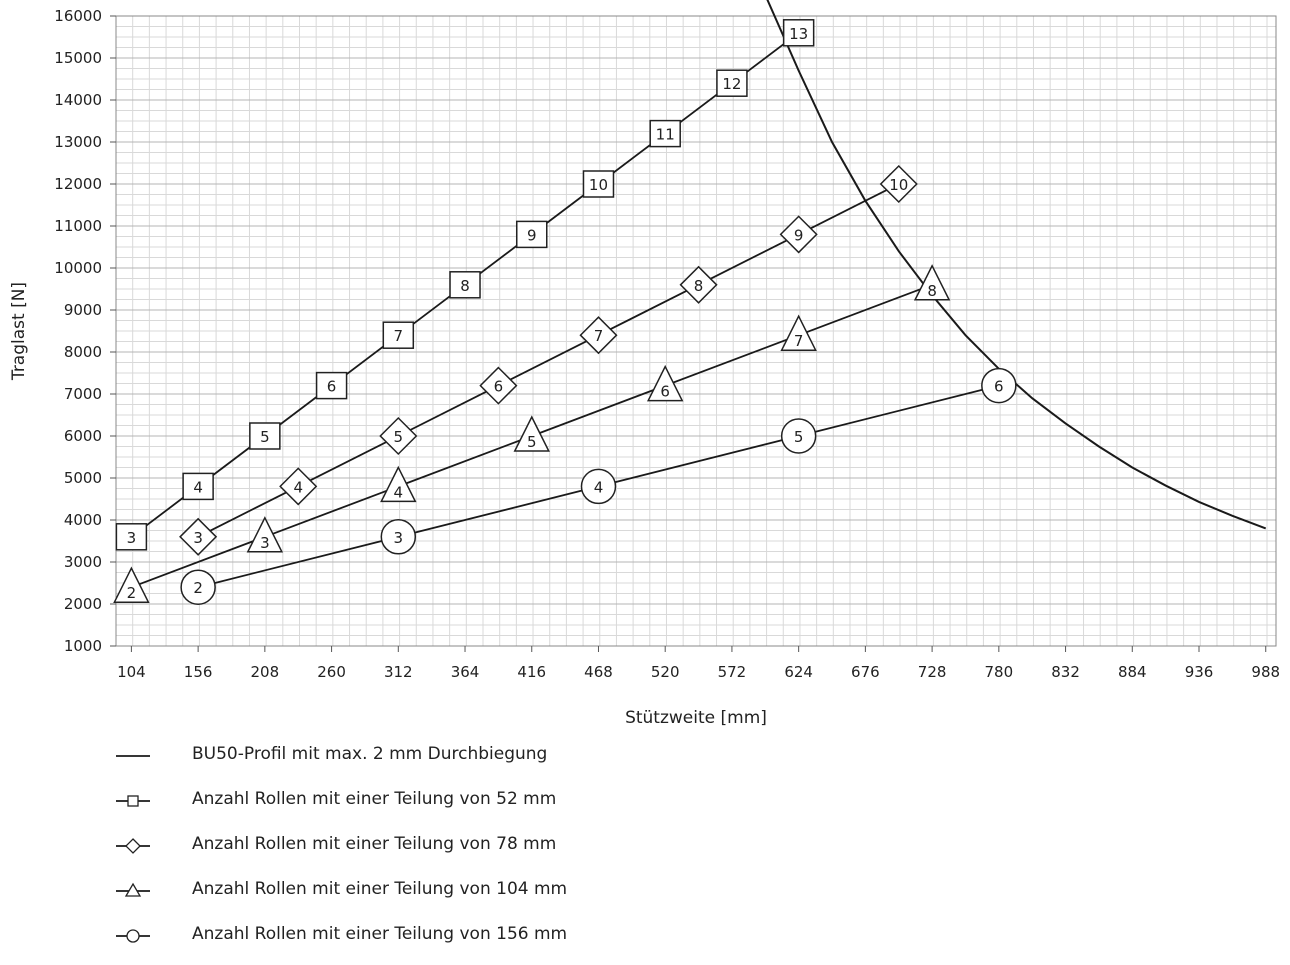 This screenshot has height=965, width=1290. Describe the element at coordinates (83, 310) in the screenshot. I see `y-tick-label: 9000` at that location.